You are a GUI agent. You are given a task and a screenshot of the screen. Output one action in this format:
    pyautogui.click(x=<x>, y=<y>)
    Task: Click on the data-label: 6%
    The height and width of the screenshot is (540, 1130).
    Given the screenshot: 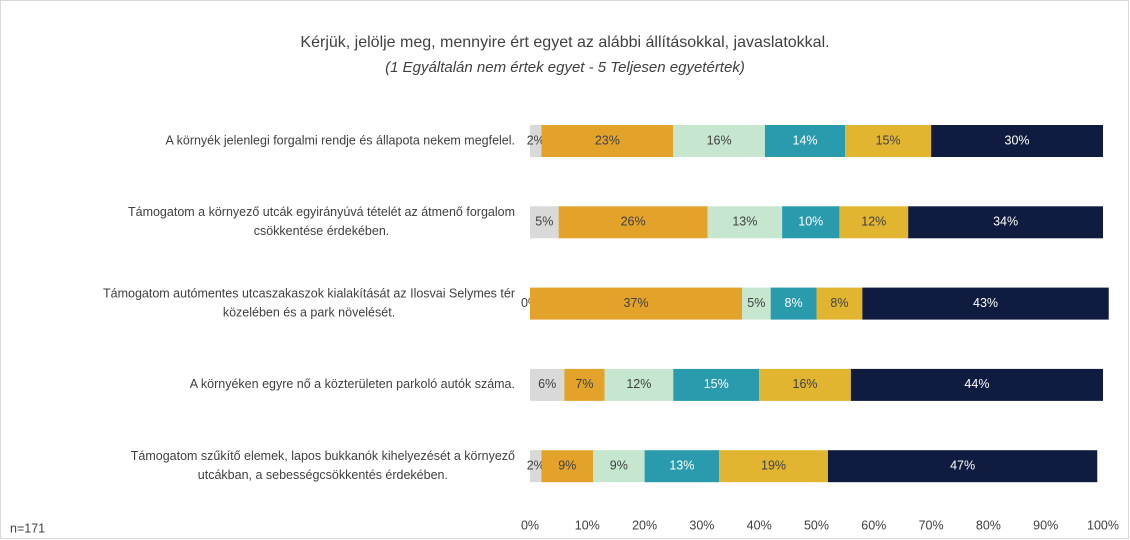 What is the action you would take?
    pyautogui.click(x=547, y=384)
    